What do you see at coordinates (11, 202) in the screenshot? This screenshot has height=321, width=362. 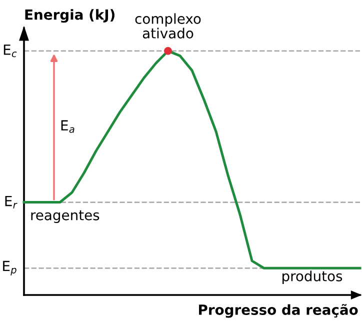 I see `ref-line-label: E$_{r}$` at bounding box center [11, 202].